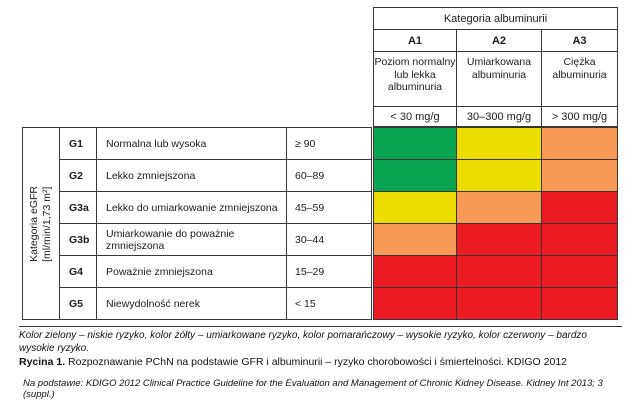 The height and width of the screenshot is (401, 640). I want to click on risk-cell-g3b-a3, so click(579, 239).